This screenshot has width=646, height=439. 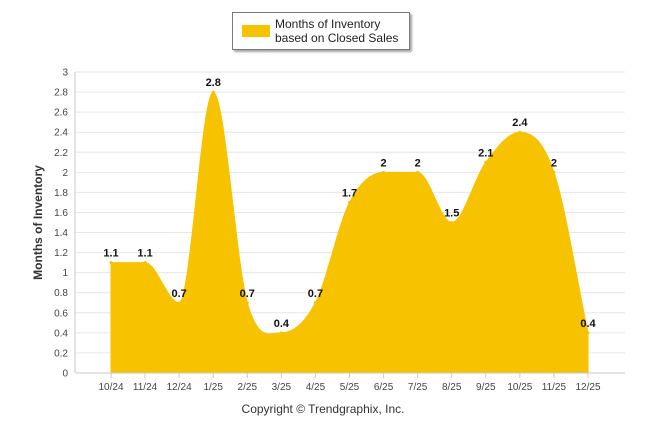 What do you see at coordinates (485, 153) in the screenshot?
I see `data-label: 2.1` at bounding box center [485, 153].